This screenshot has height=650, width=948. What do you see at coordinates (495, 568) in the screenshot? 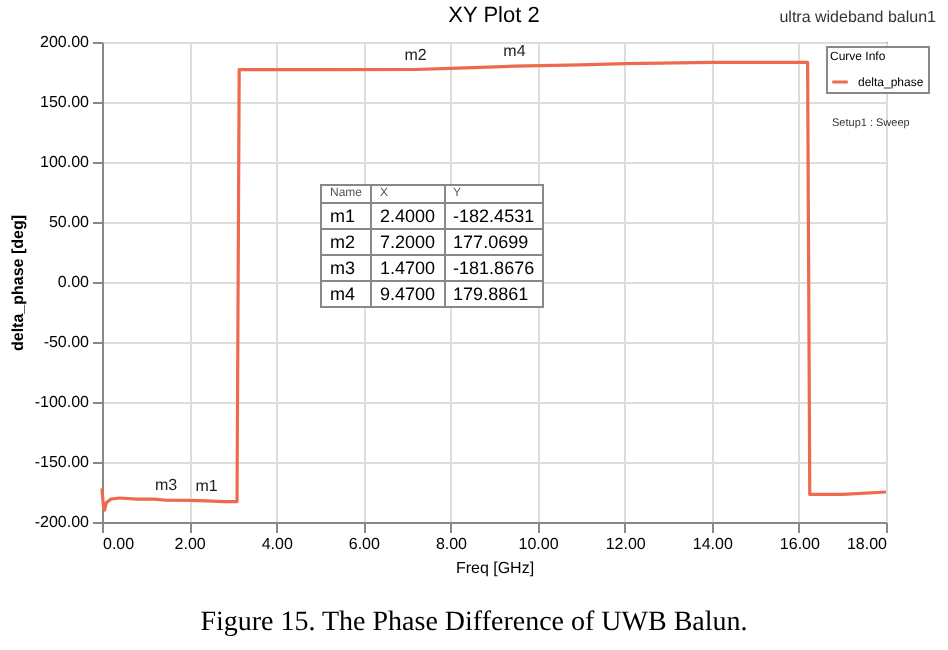
I see `x-axis-title: Freq [GHz]` at bounding box center [495, 568].